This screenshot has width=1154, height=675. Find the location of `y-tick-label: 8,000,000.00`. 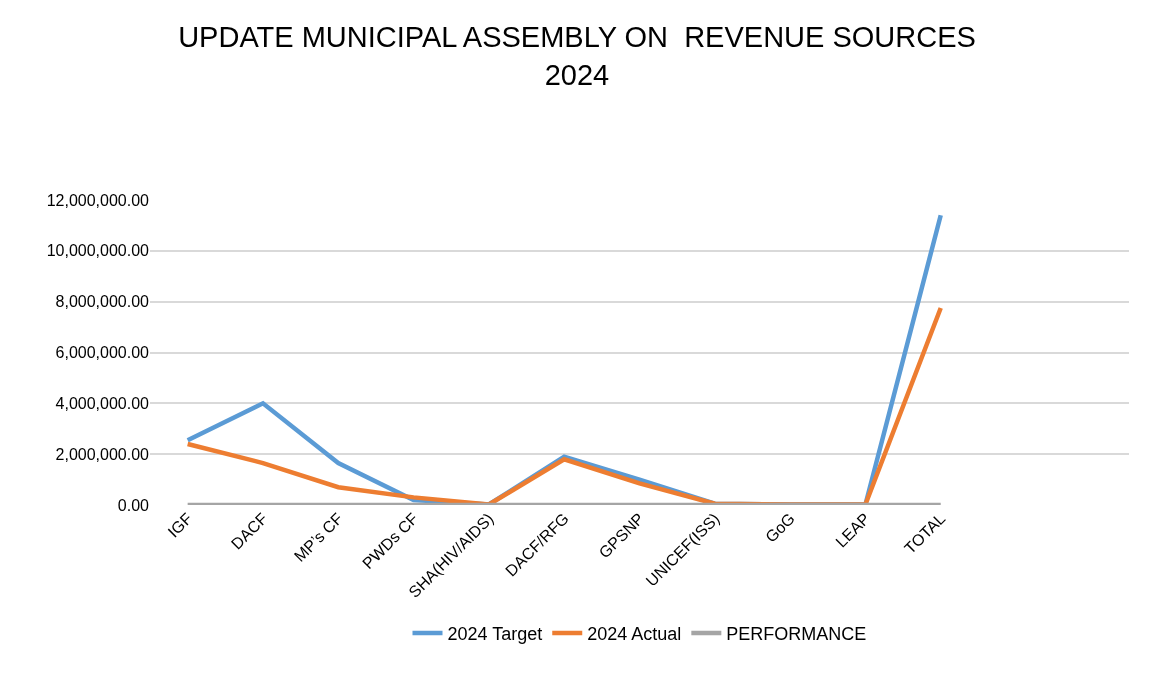

y-tick-label: 8,000,000.00 is located at coordinates (102, 302).